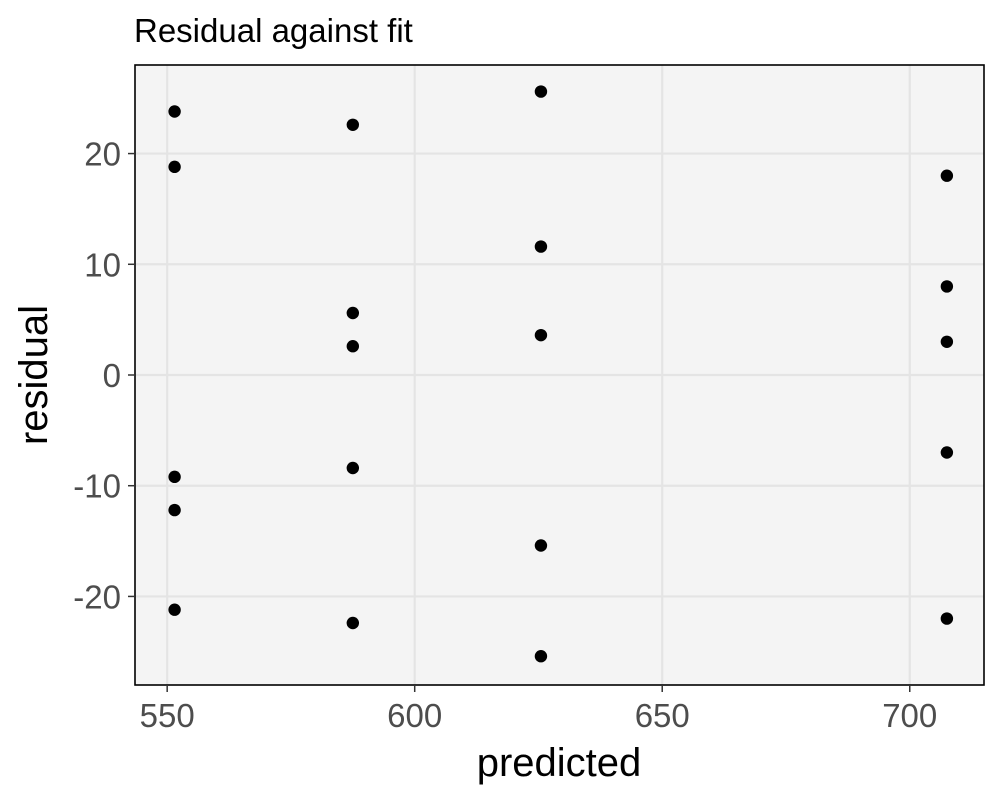 The image size is (1000, 800). I want to click on y-axis-ticks: -20 -10 0 10 20, so click(104, 375).